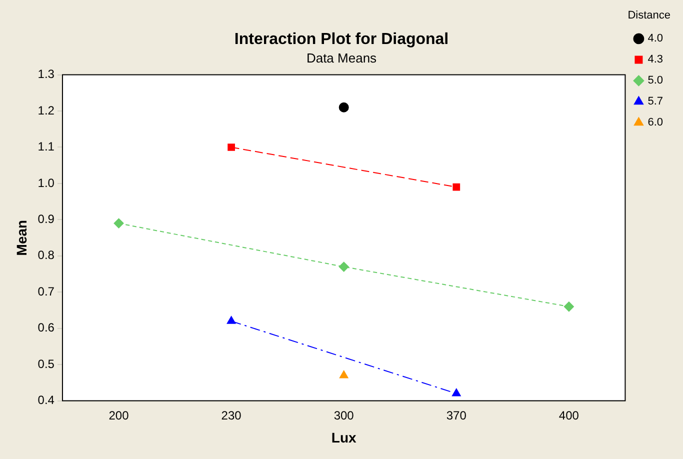 The height and width of the screenshot is (459, 683). Describe the element at coordinates (46, 219) in the screenshot. I see `y-tick-label: 0.9` at that location.